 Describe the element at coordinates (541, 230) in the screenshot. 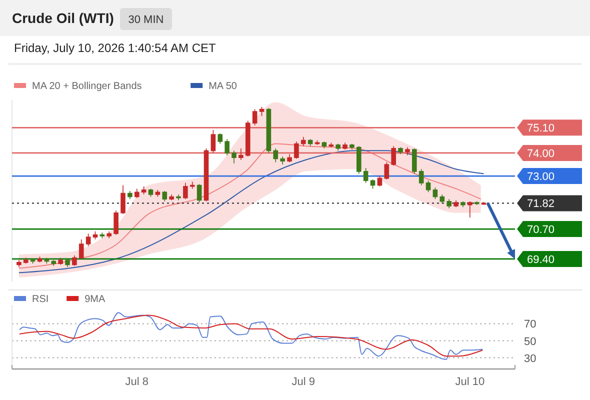

I see `ref-line-label: 70.70` at that location.